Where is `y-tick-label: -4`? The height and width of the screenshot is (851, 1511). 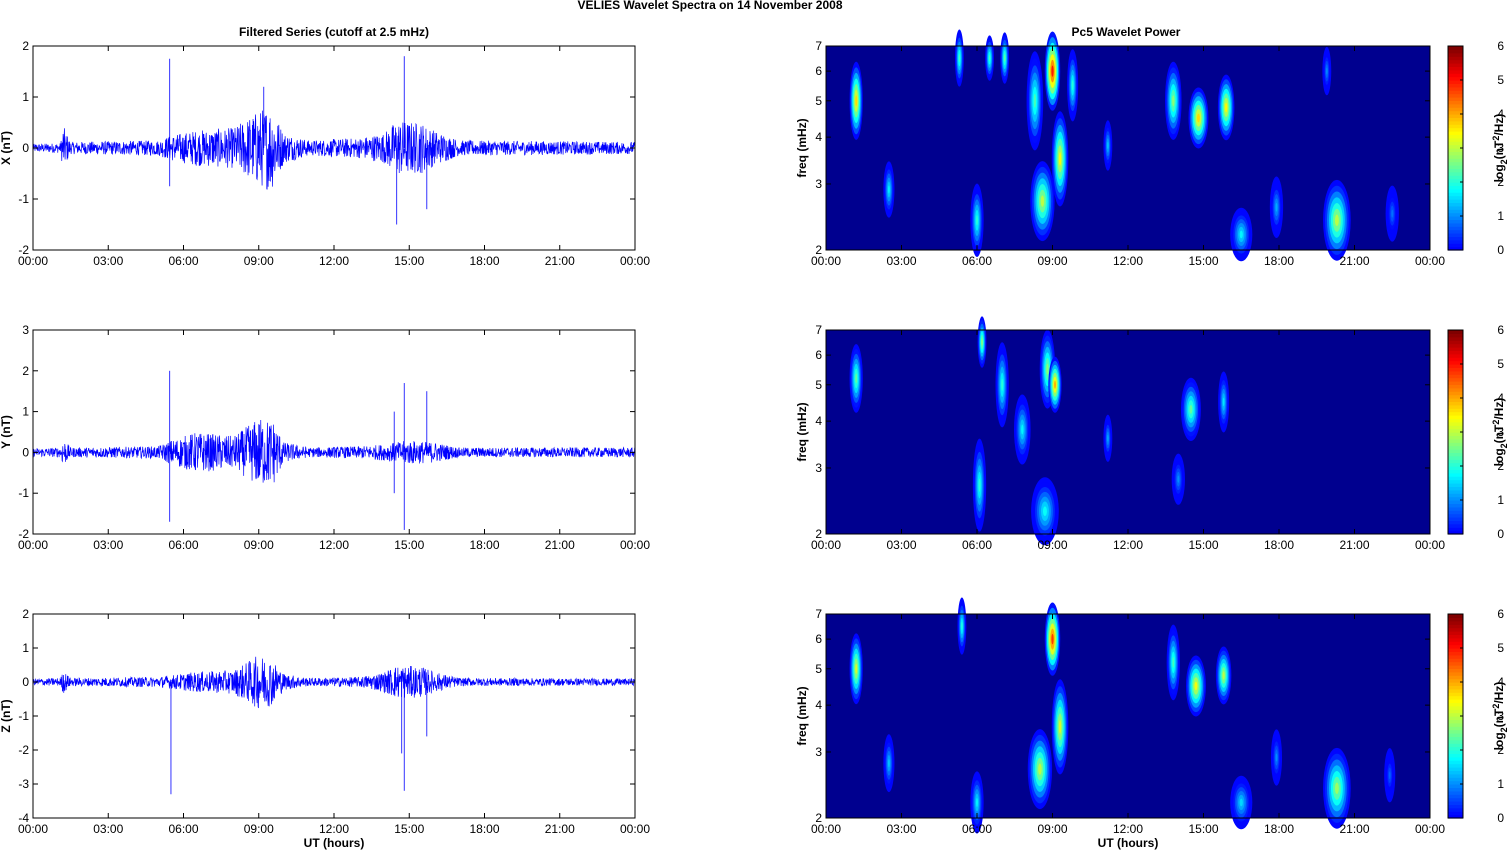 y-tick-label: -4 is located at coordinates (23, 818).